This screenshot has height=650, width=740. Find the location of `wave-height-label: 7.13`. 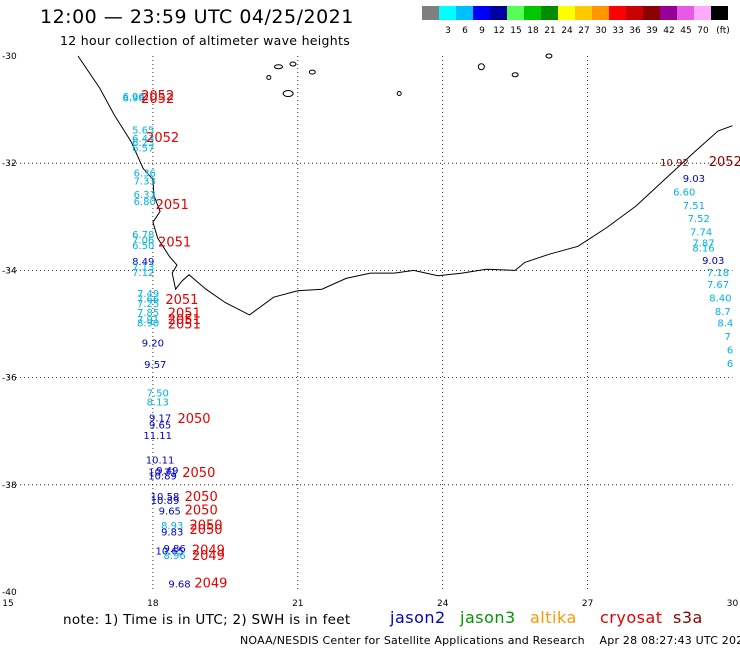

wave-height-label: 7.13 is located at coordinates (143, 267).